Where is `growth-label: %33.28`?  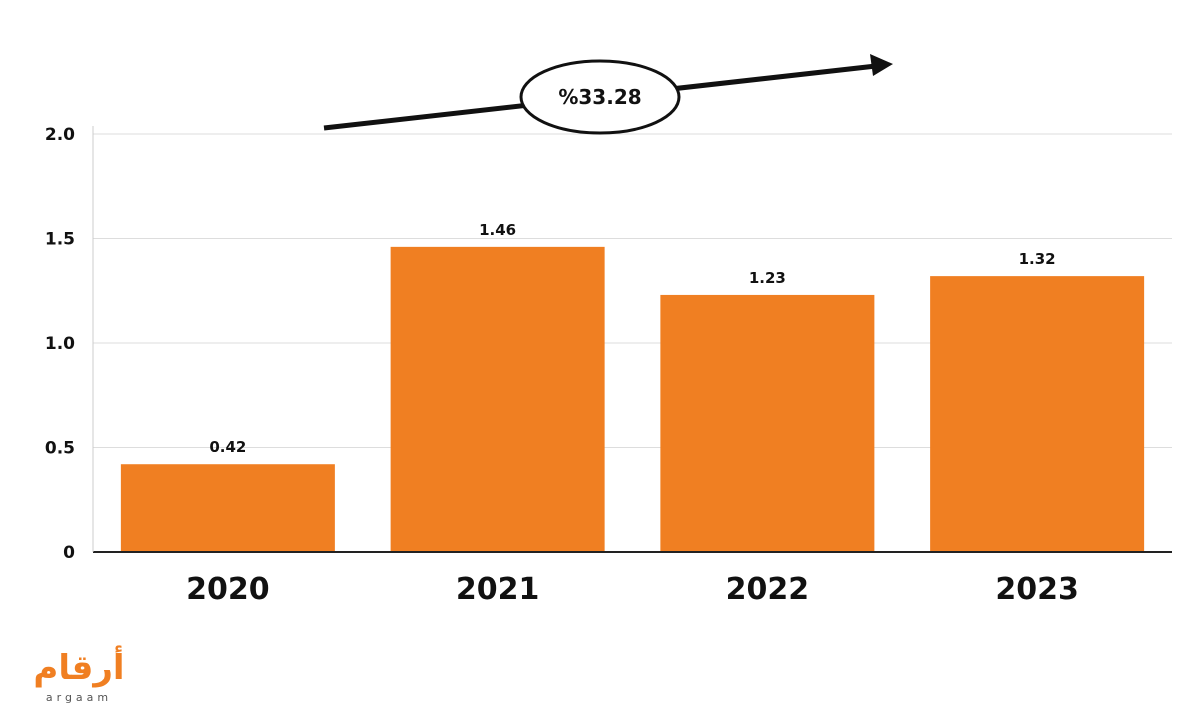
growth-label: %33.28 is located at coordinates (599, 97).